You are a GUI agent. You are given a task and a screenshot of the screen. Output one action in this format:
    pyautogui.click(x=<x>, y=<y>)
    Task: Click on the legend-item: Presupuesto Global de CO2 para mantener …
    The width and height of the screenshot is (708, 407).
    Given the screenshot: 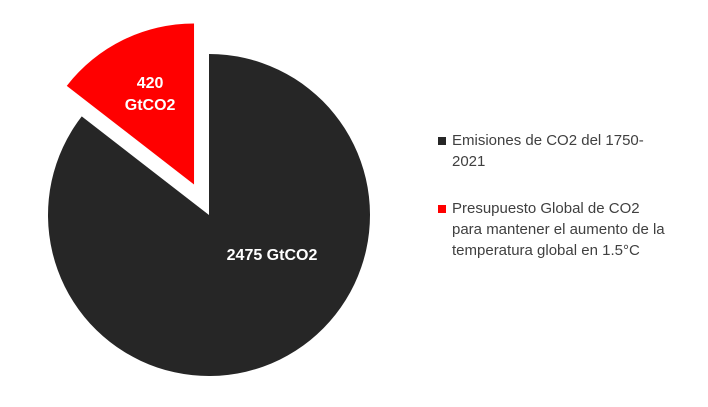 What is the action you would take?
    pyautogui.click(x=553, y=229)
    